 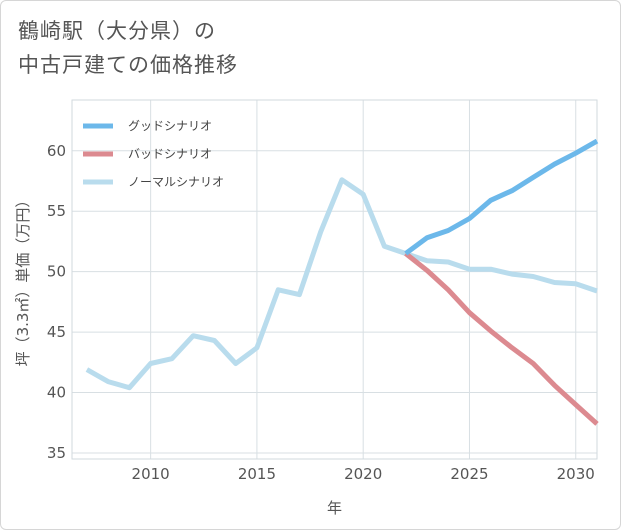 What do you see at coordinates (56, 332) in the screenshot?
I see `y-tick-label: 45` at bounding box center [56, 332].